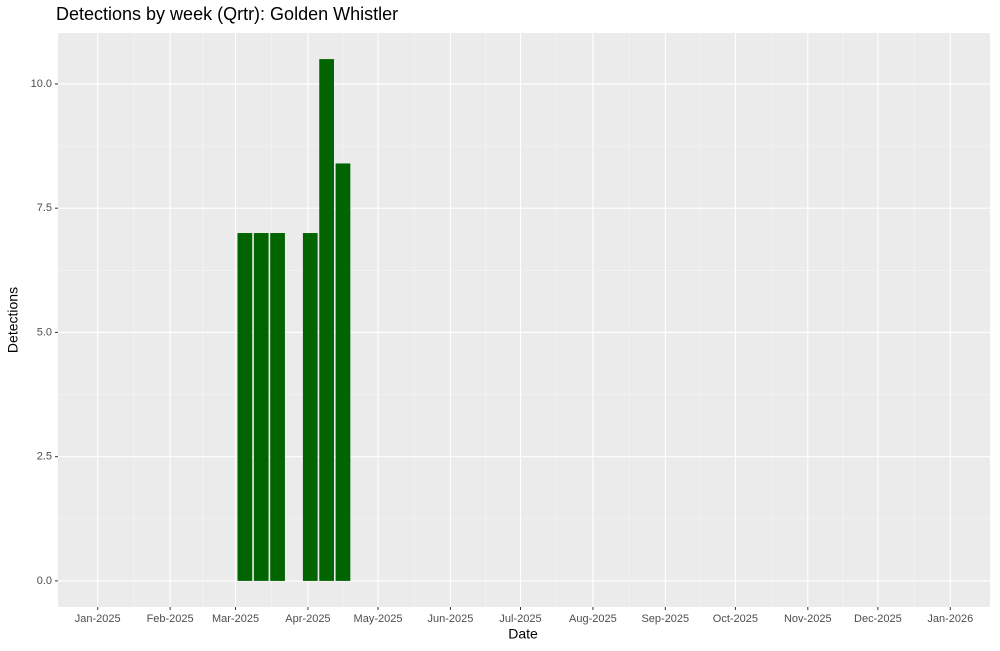  Describe the element at coordinates (378, 619) in the screenshot. I see `x-tick-label: May-2025` at that location.